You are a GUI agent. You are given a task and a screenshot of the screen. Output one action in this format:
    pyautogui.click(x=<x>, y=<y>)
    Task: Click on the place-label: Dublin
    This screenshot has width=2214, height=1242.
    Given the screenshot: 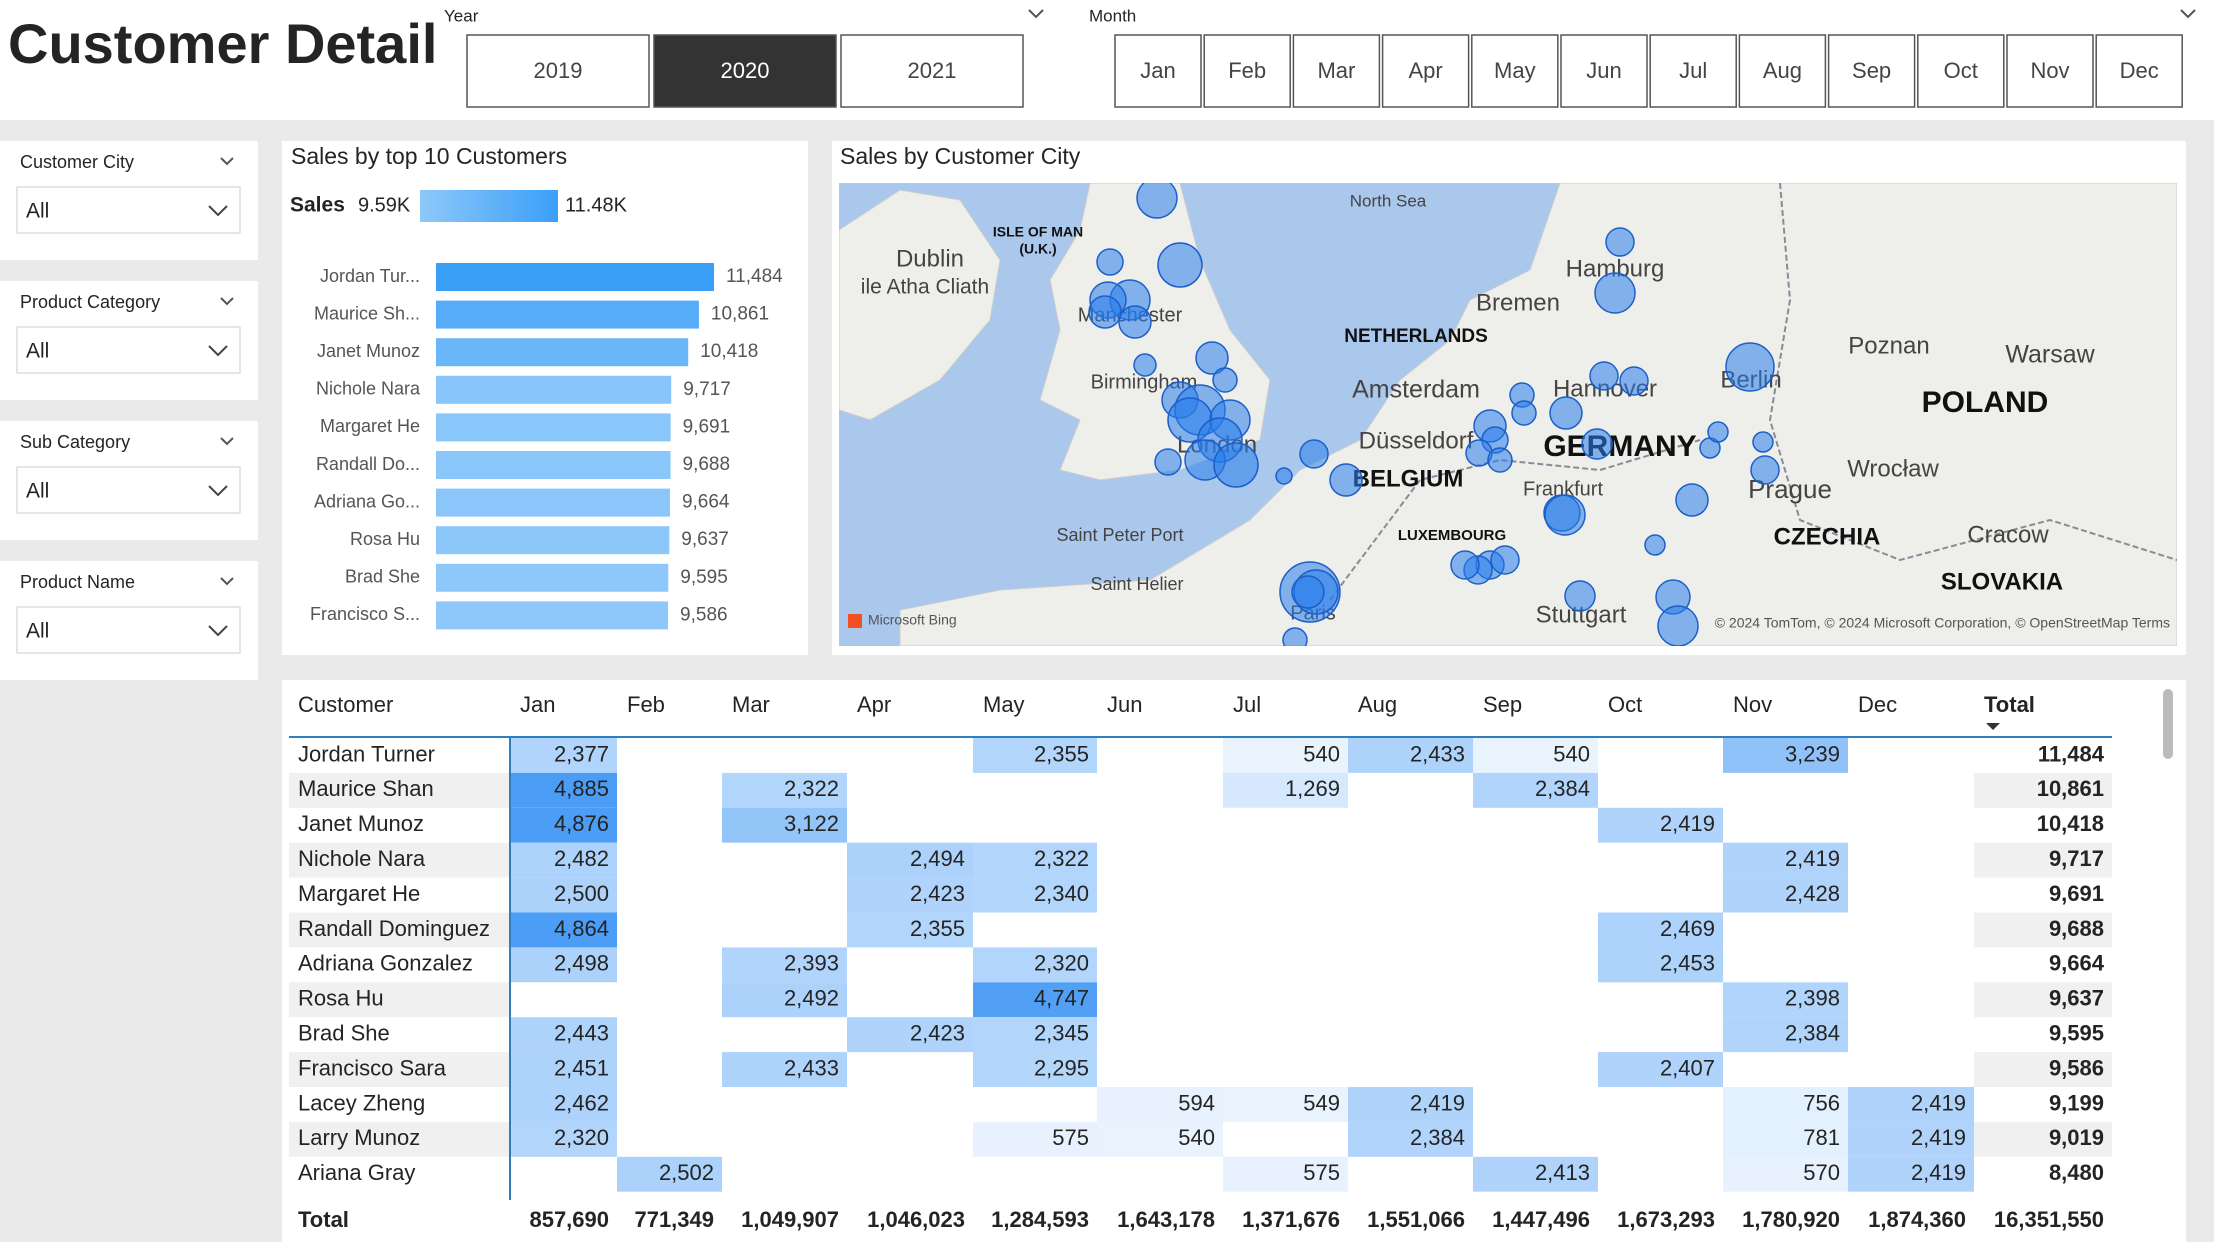 What is the action you would take?
    pyautogui.click(x=930, y=258)
    